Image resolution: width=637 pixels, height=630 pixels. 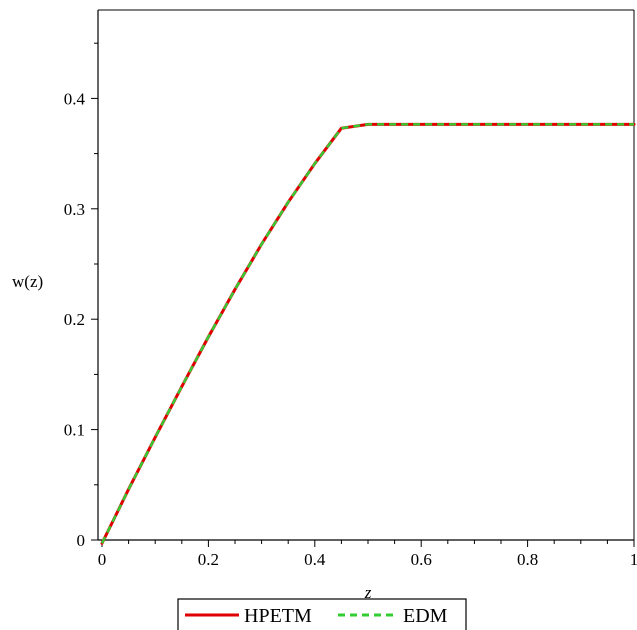 What do you see at coordinates (74, 430) in the screenshot?
I see `y-tick-label: 0.1` at bounding box center [74, 430].